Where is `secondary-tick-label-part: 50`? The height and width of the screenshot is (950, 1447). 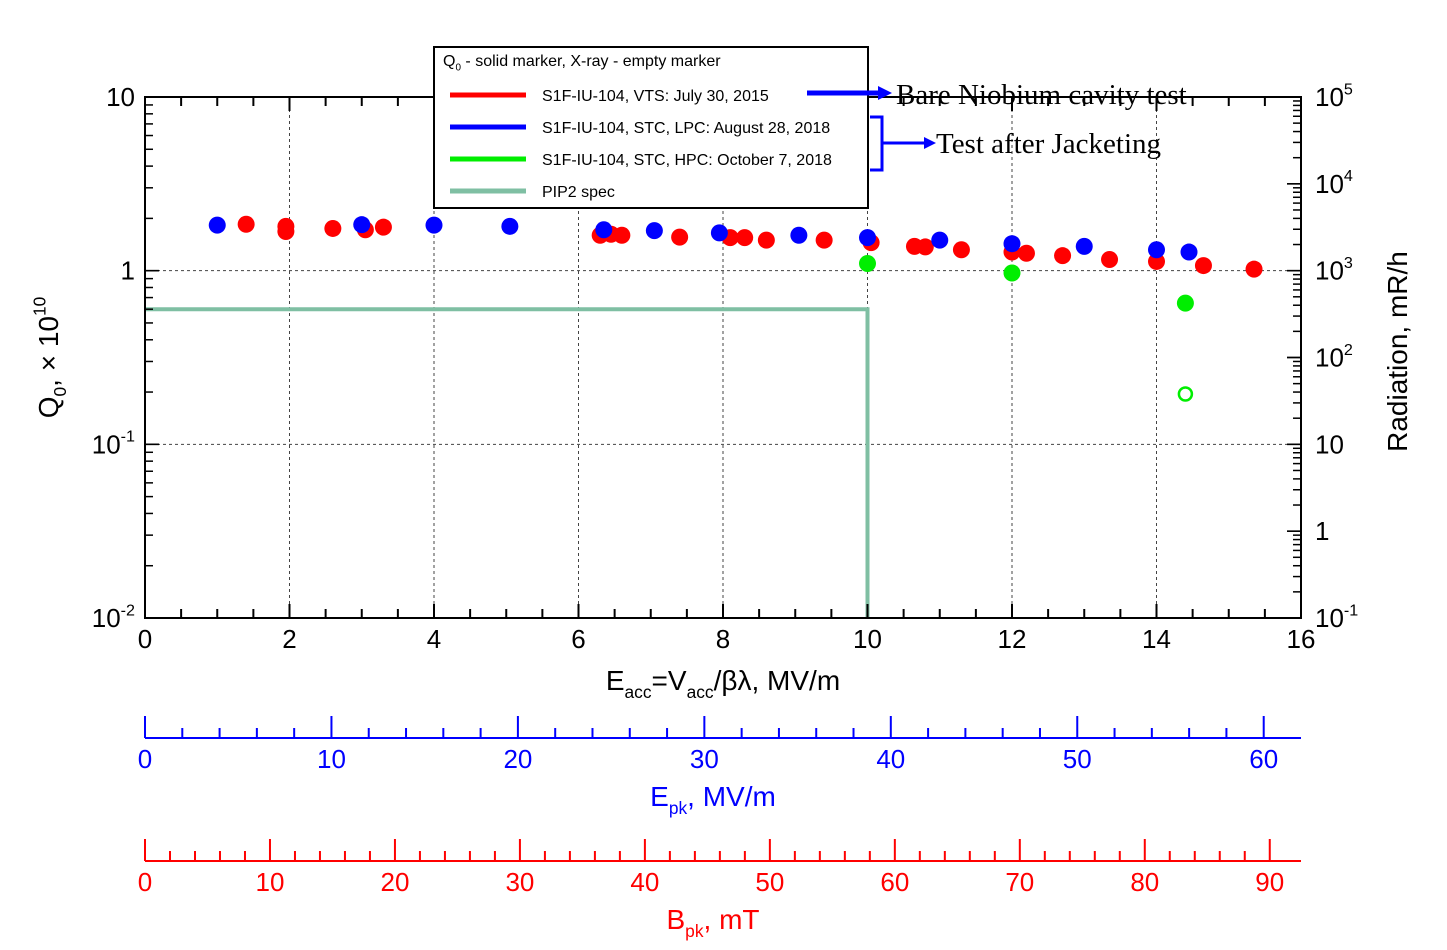 secondary-tick-label-part: 50 is located at coordinates (769, 882).